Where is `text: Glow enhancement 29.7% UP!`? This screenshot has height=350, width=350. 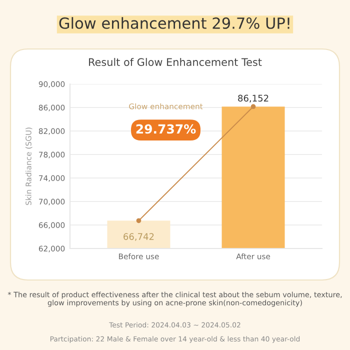 text: Glow enhancement 29.7% UP! is located at coordinates (174, 23).